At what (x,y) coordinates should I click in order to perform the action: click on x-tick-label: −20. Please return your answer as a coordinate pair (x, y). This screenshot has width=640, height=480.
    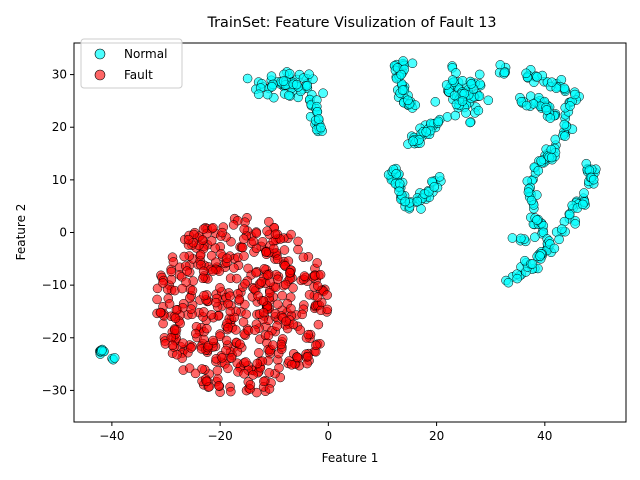
    Looking at the image, I should click on (219, 436).